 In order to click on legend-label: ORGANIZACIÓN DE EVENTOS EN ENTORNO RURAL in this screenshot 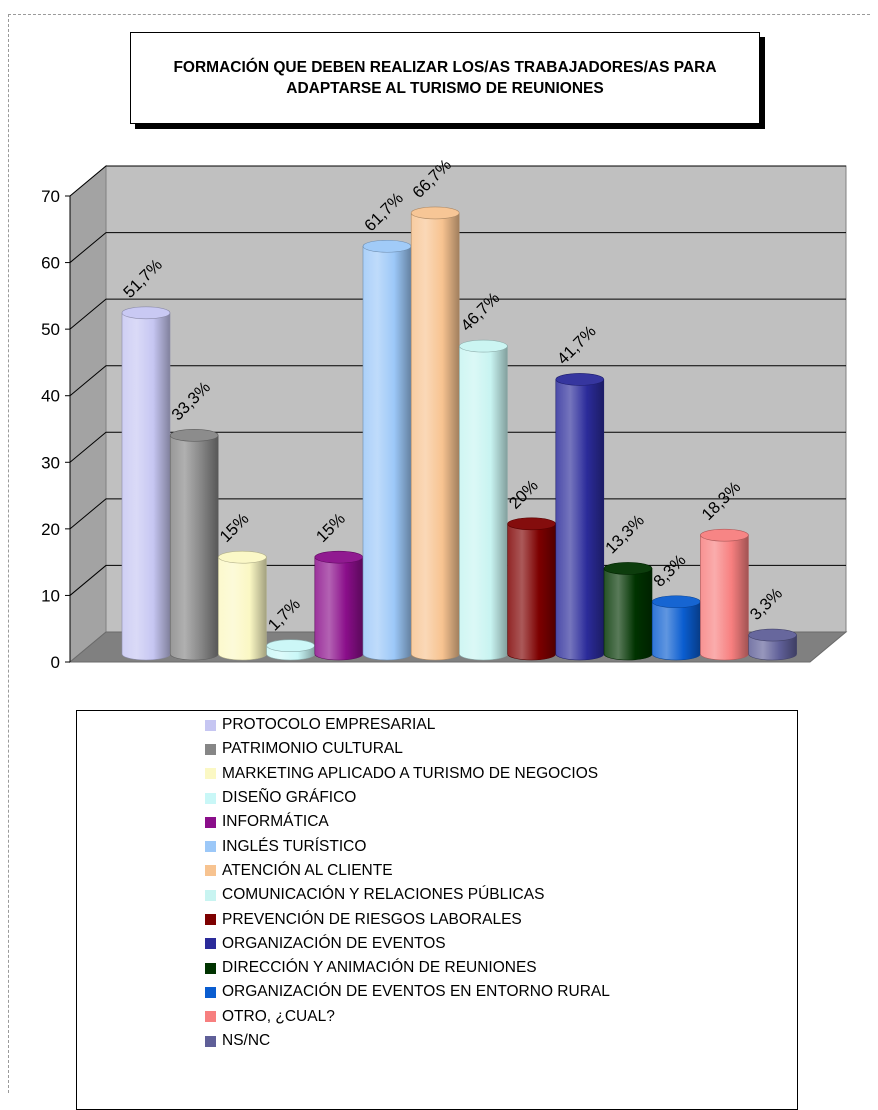, I will do `click(416, 992)`.